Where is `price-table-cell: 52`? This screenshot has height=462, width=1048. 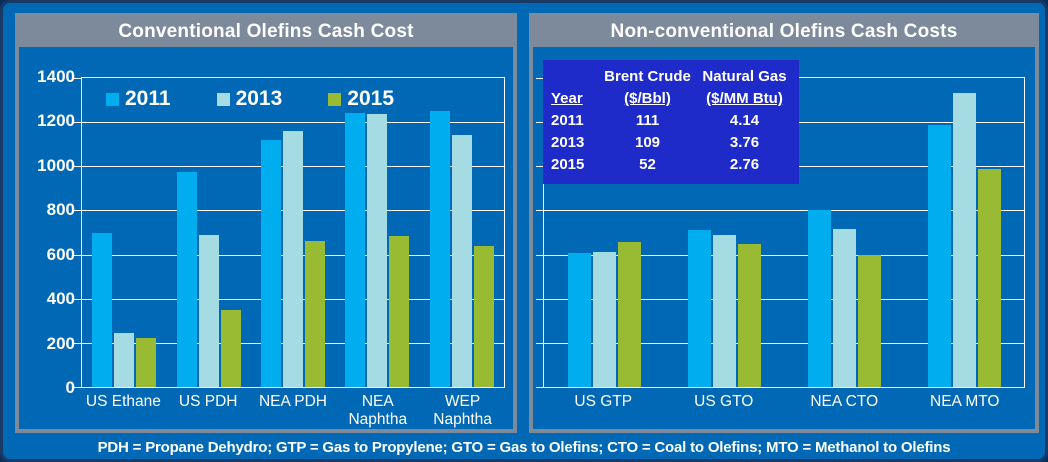
price-table-cell: 52 is located at coordinates (647, 164).